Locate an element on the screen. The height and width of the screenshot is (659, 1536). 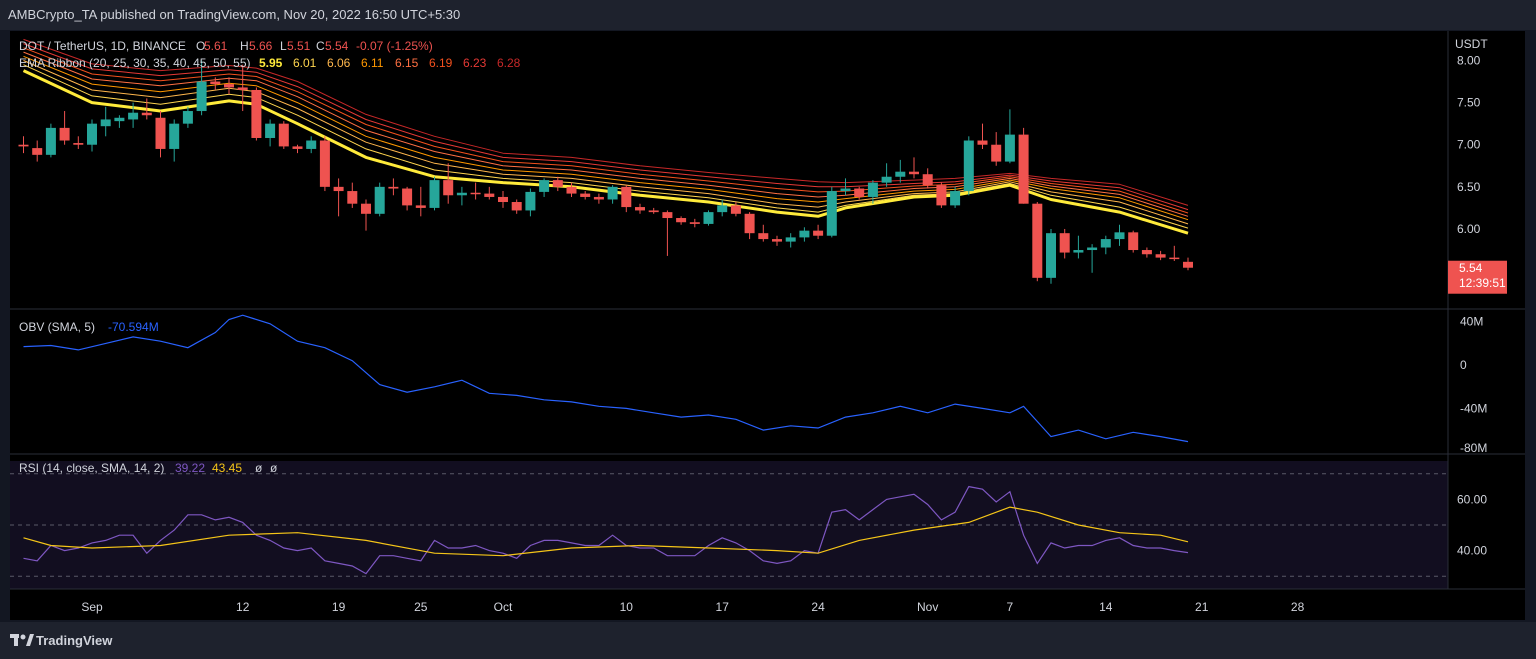
rsi-lines is located at coordinates (606, 530).